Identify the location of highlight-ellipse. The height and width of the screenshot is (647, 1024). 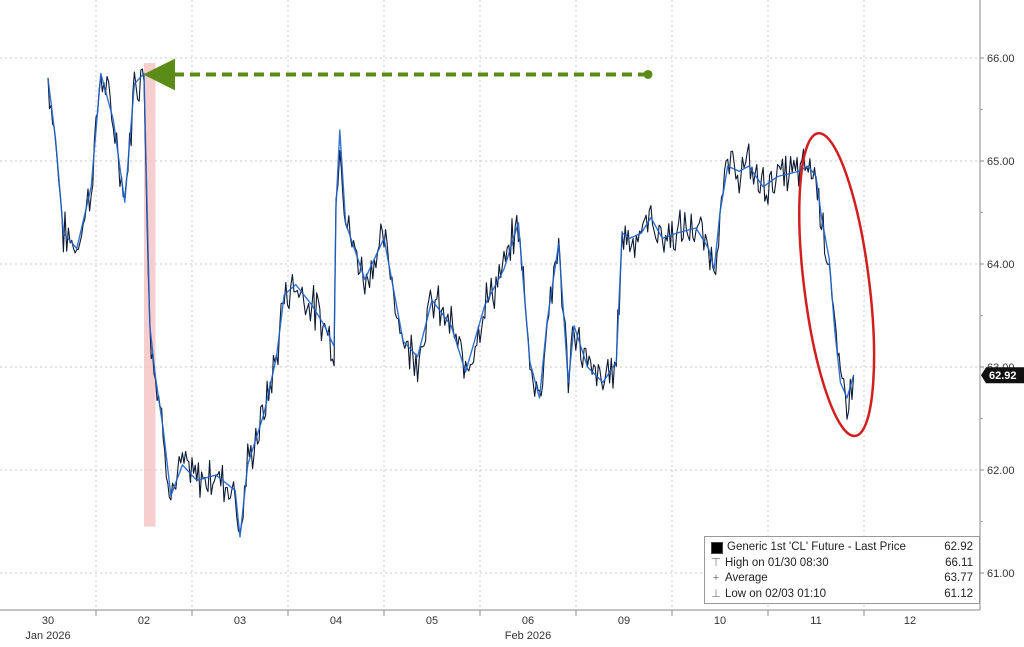
(837, 284).